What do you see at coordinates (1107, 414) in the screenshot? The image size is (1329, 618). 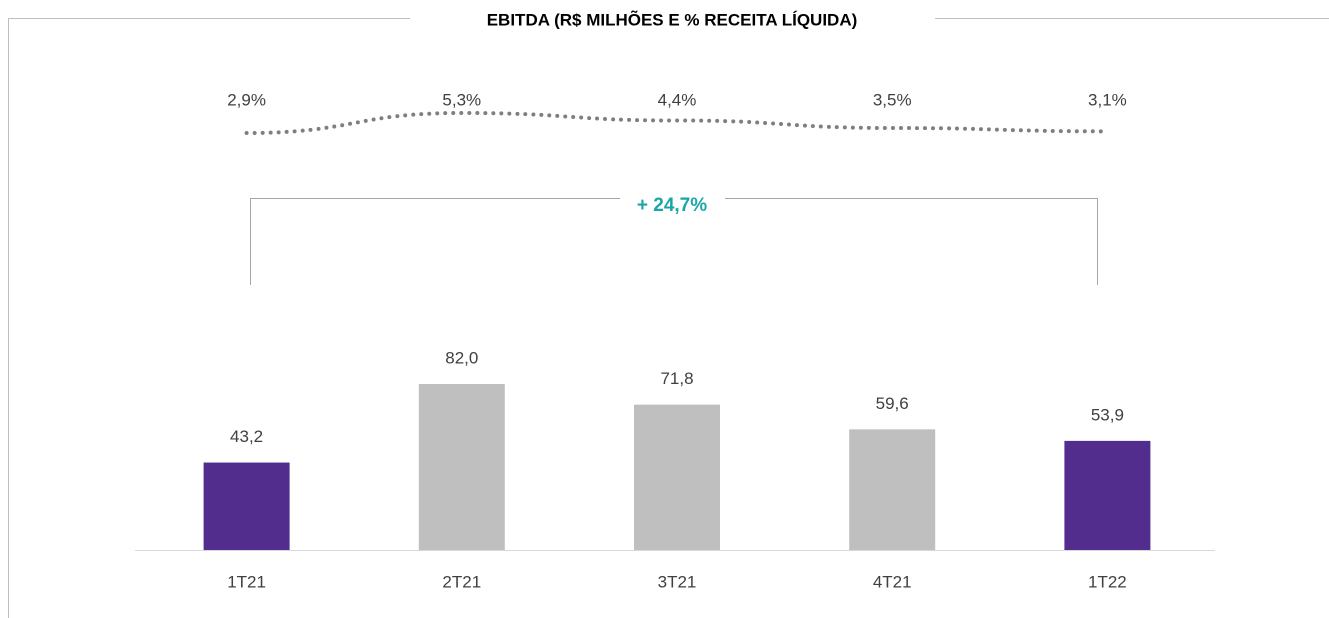 I see `value-label: 53,9` at bounding box center [1107, 414].